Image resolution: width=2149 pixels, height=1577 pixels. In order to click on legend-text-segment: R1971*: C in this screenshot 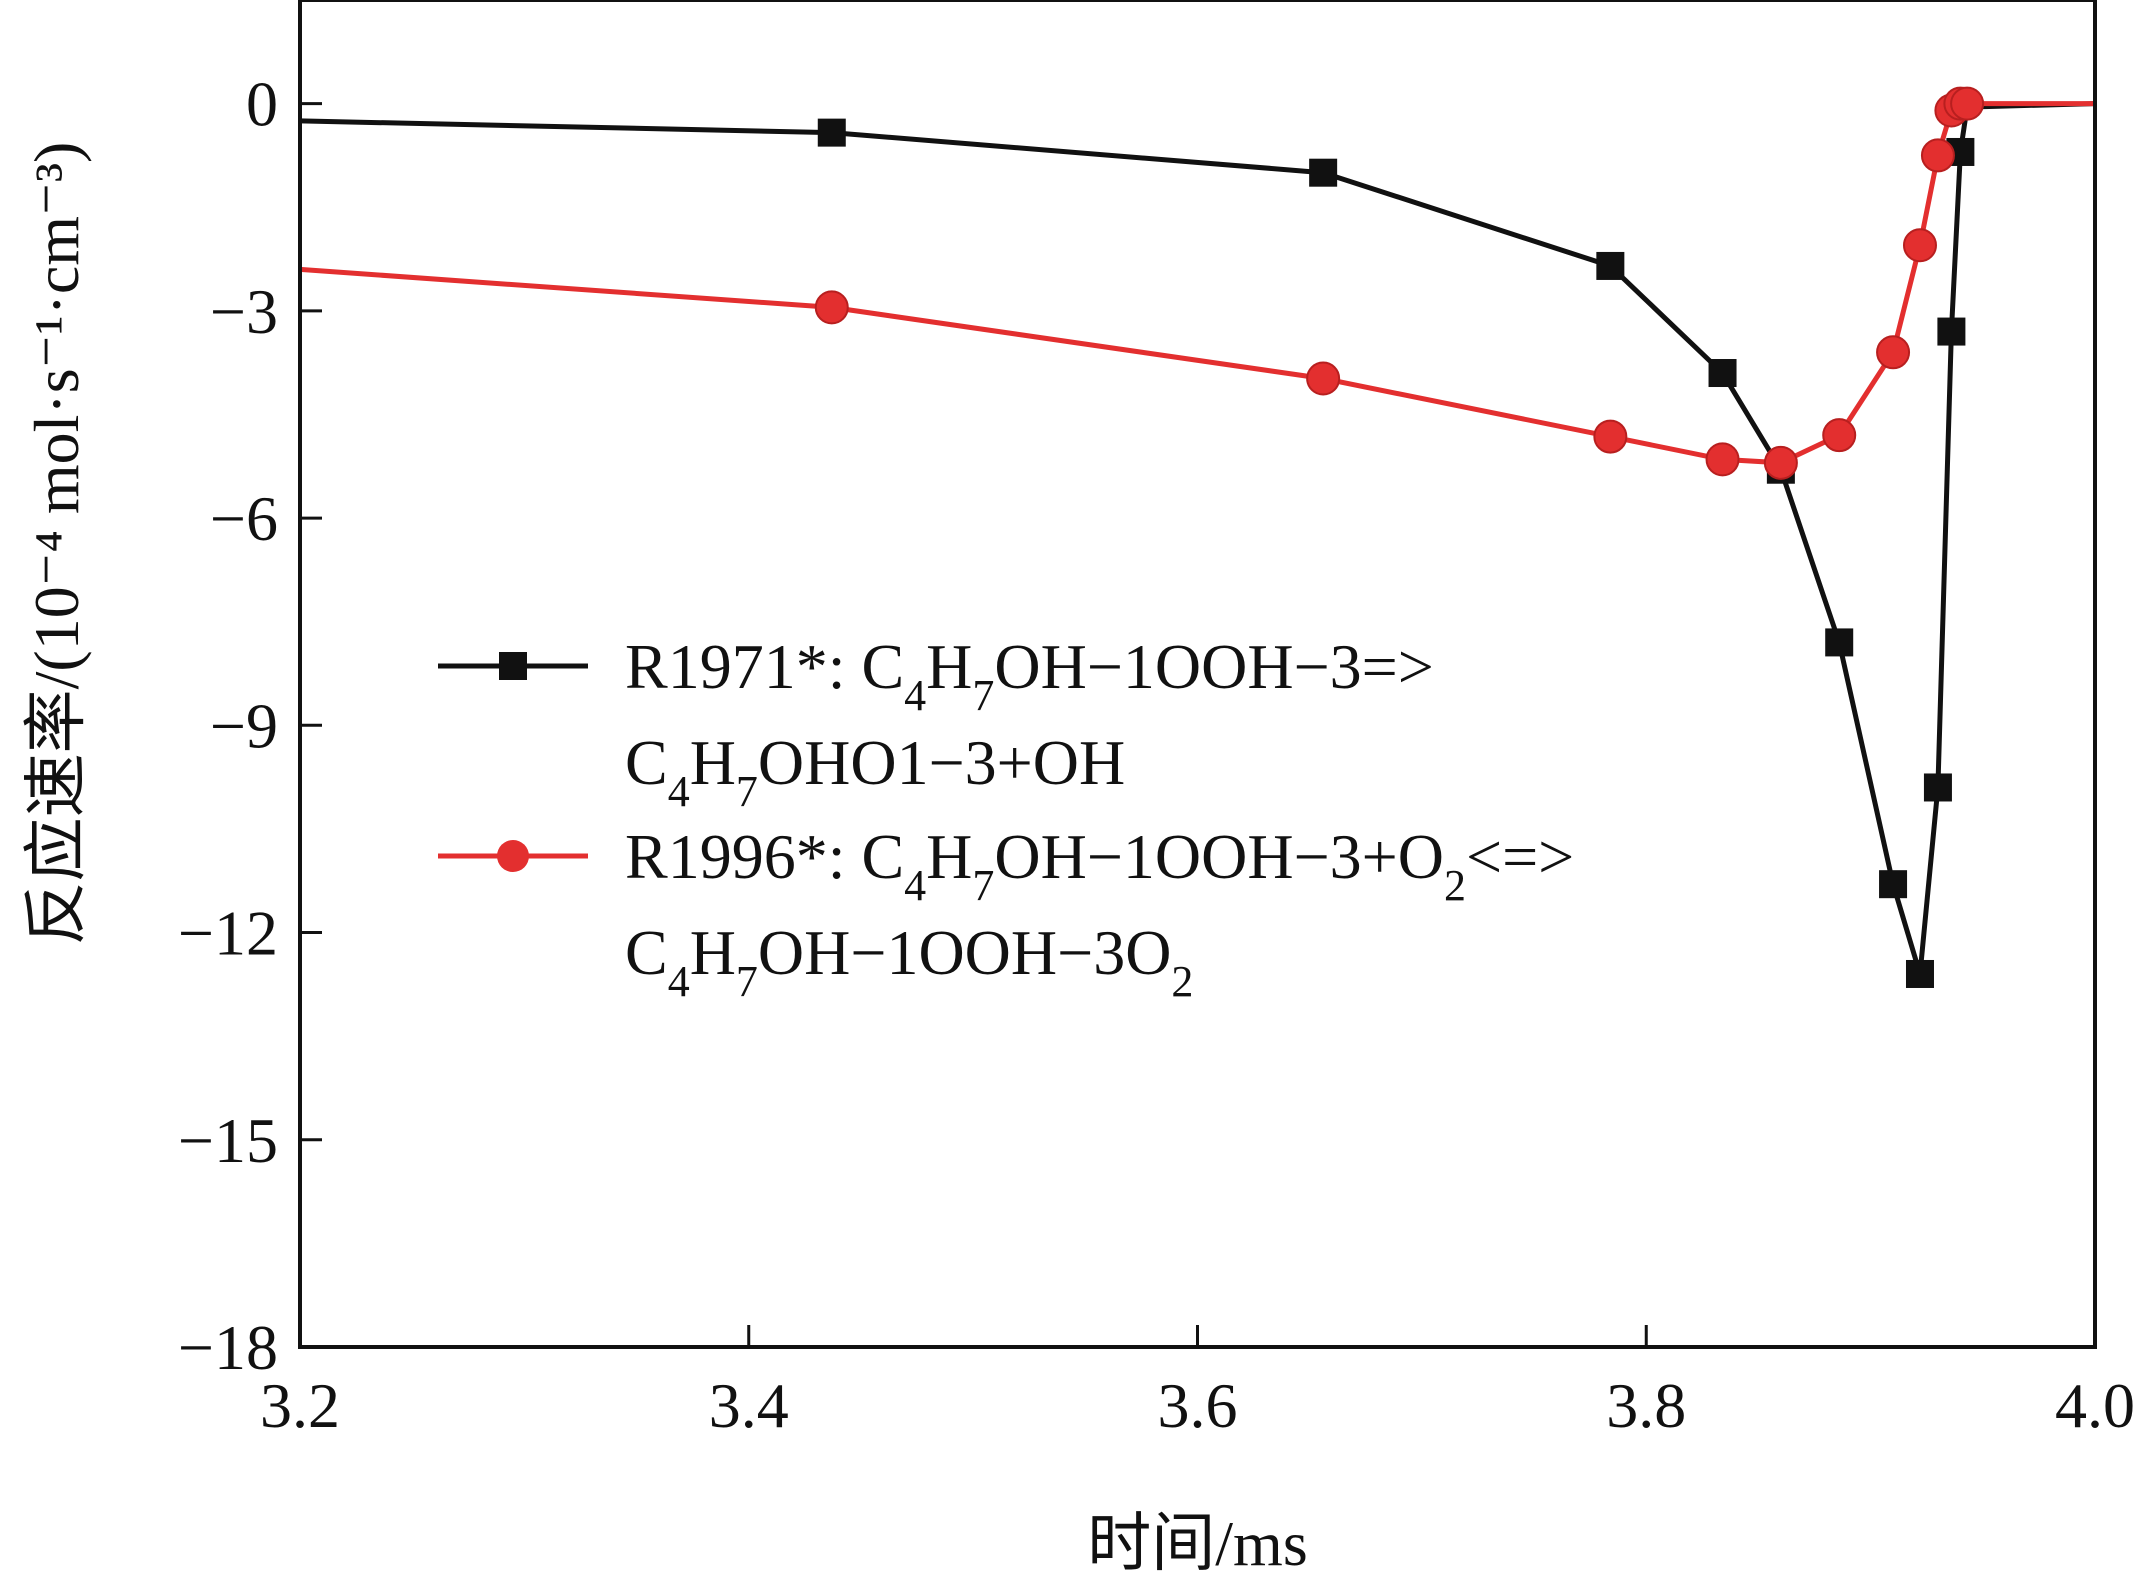, I will do `click(764, 666)`.